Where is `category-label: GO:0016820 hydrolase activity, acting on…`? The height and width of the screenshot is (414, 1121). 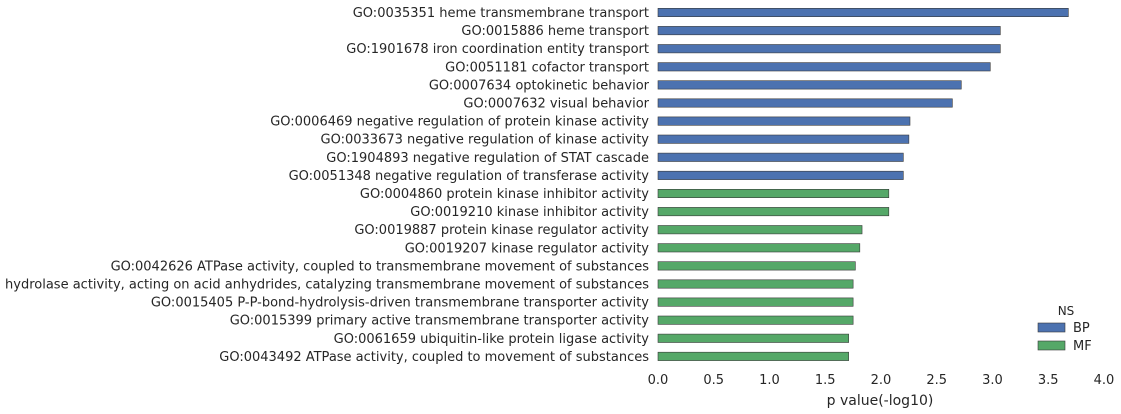 category-label: GO:0016820 hydrolase activity, acting on… is located at coordinates (324, 285).